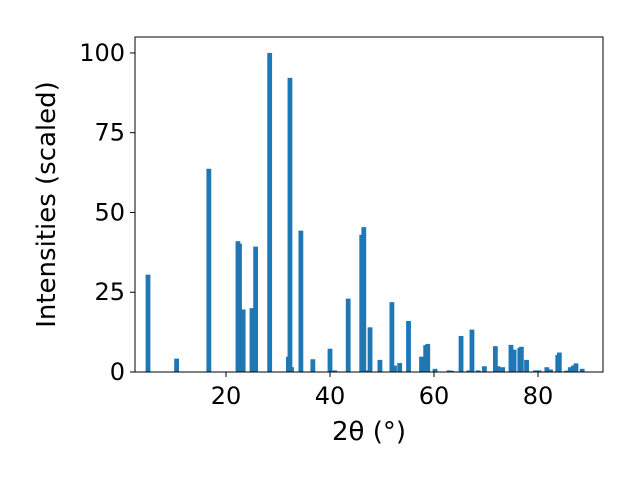 The height and width of the screenshot is (480, 640). I want to click on x-axis-ticks: 20 40 60 80, so click(382, 391).